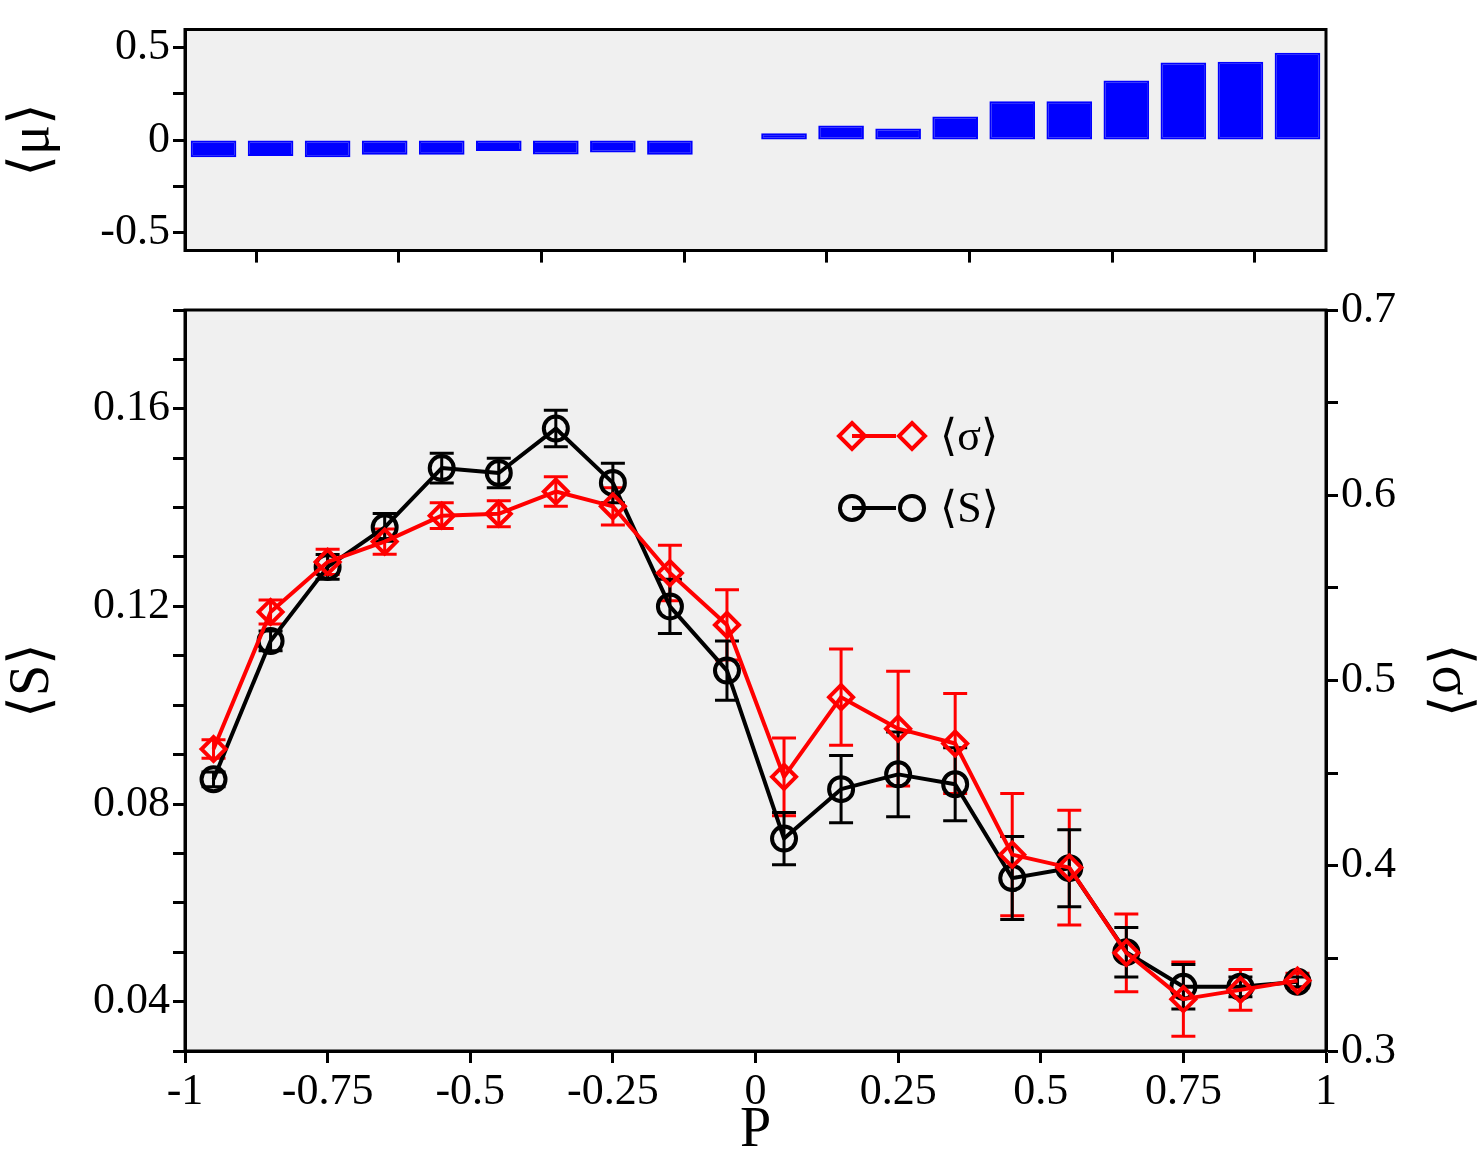 This screenshot has width=1482, height=1165. What do you see at coordinates (613, 1089) in the screenshot?
I see `x-tick-label: -0.25` at bounding box center [613, 1089].